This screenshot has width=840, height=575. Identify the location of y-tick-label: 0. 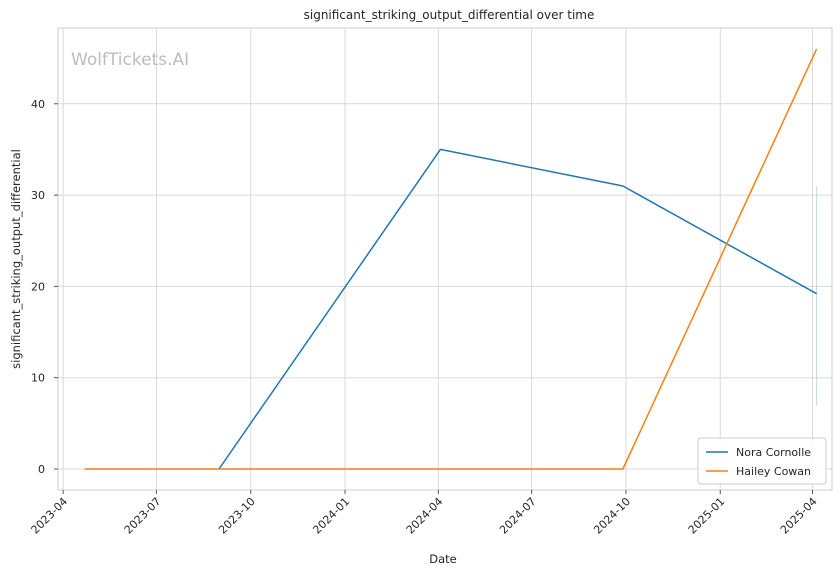
(41, 469).